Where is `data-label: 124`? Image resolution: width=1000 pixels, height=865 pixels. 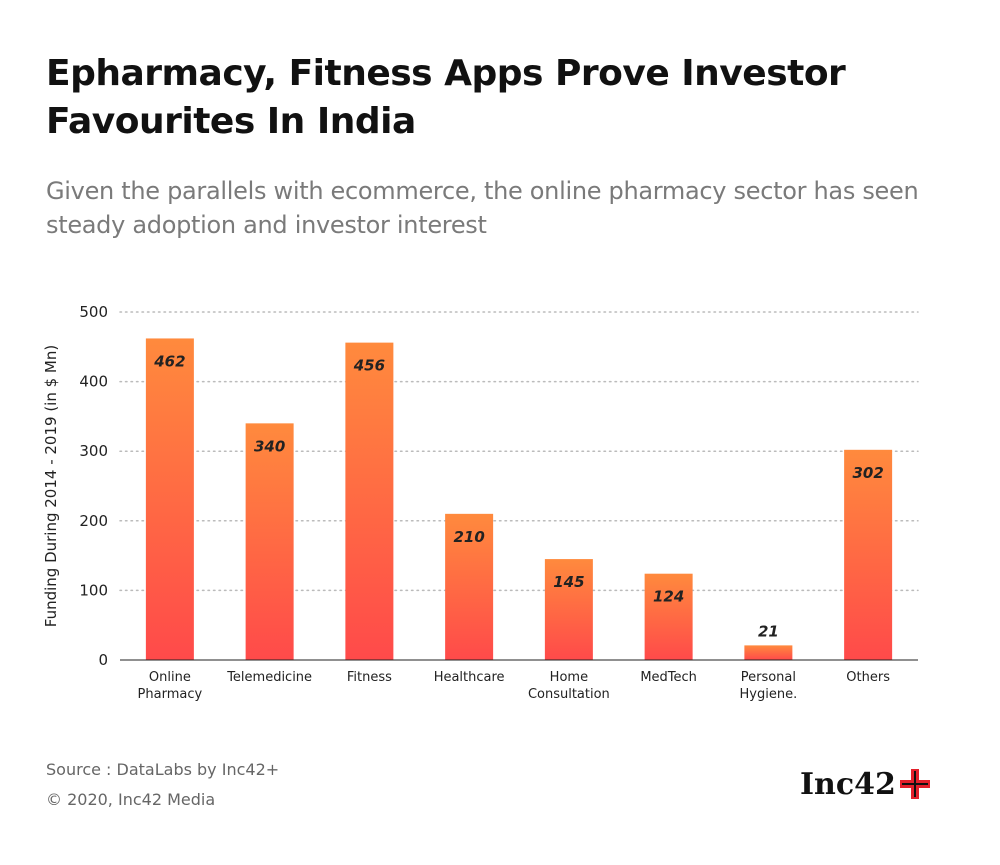
data-label: 124 is located at coordinates (668, 597).